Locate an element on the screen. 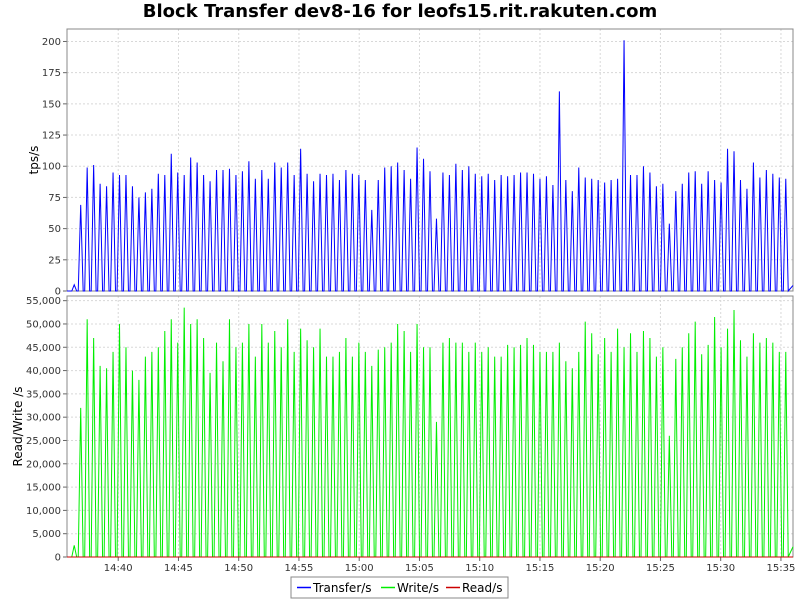 The height and width of the screenshot is (600, 800). legend-label: Write/s is located at coordinates (418, 588).